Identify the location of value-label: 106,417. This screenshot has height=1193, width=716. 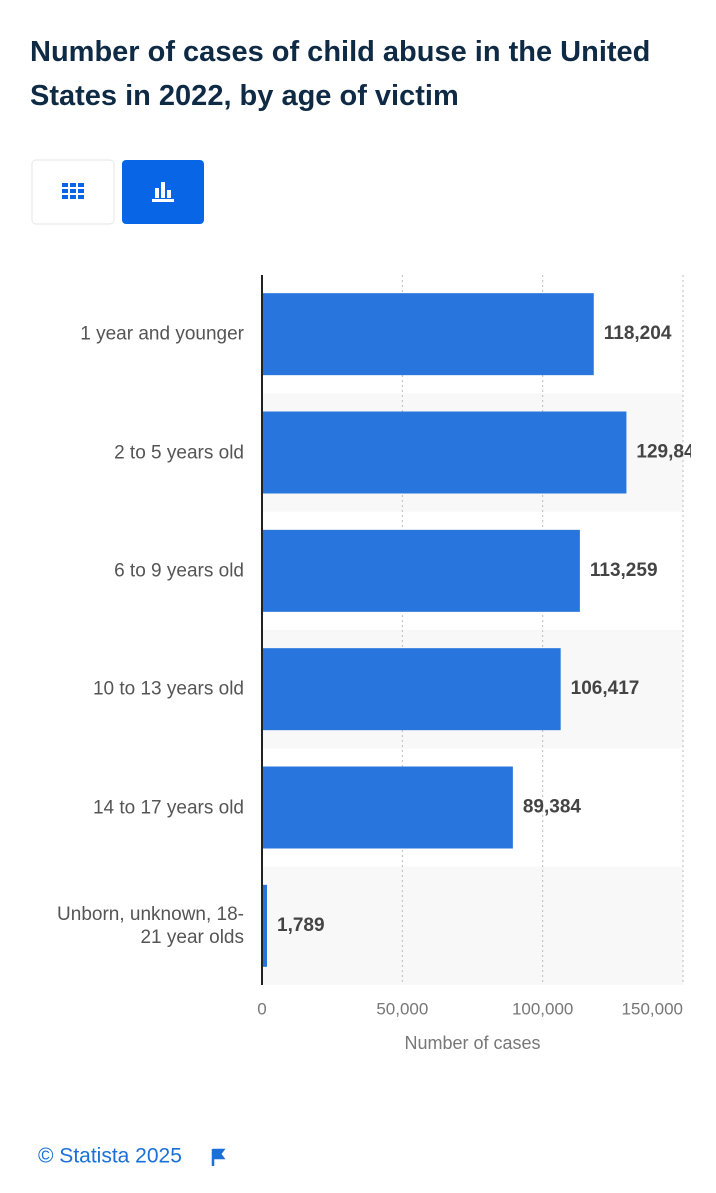
(605, 688).